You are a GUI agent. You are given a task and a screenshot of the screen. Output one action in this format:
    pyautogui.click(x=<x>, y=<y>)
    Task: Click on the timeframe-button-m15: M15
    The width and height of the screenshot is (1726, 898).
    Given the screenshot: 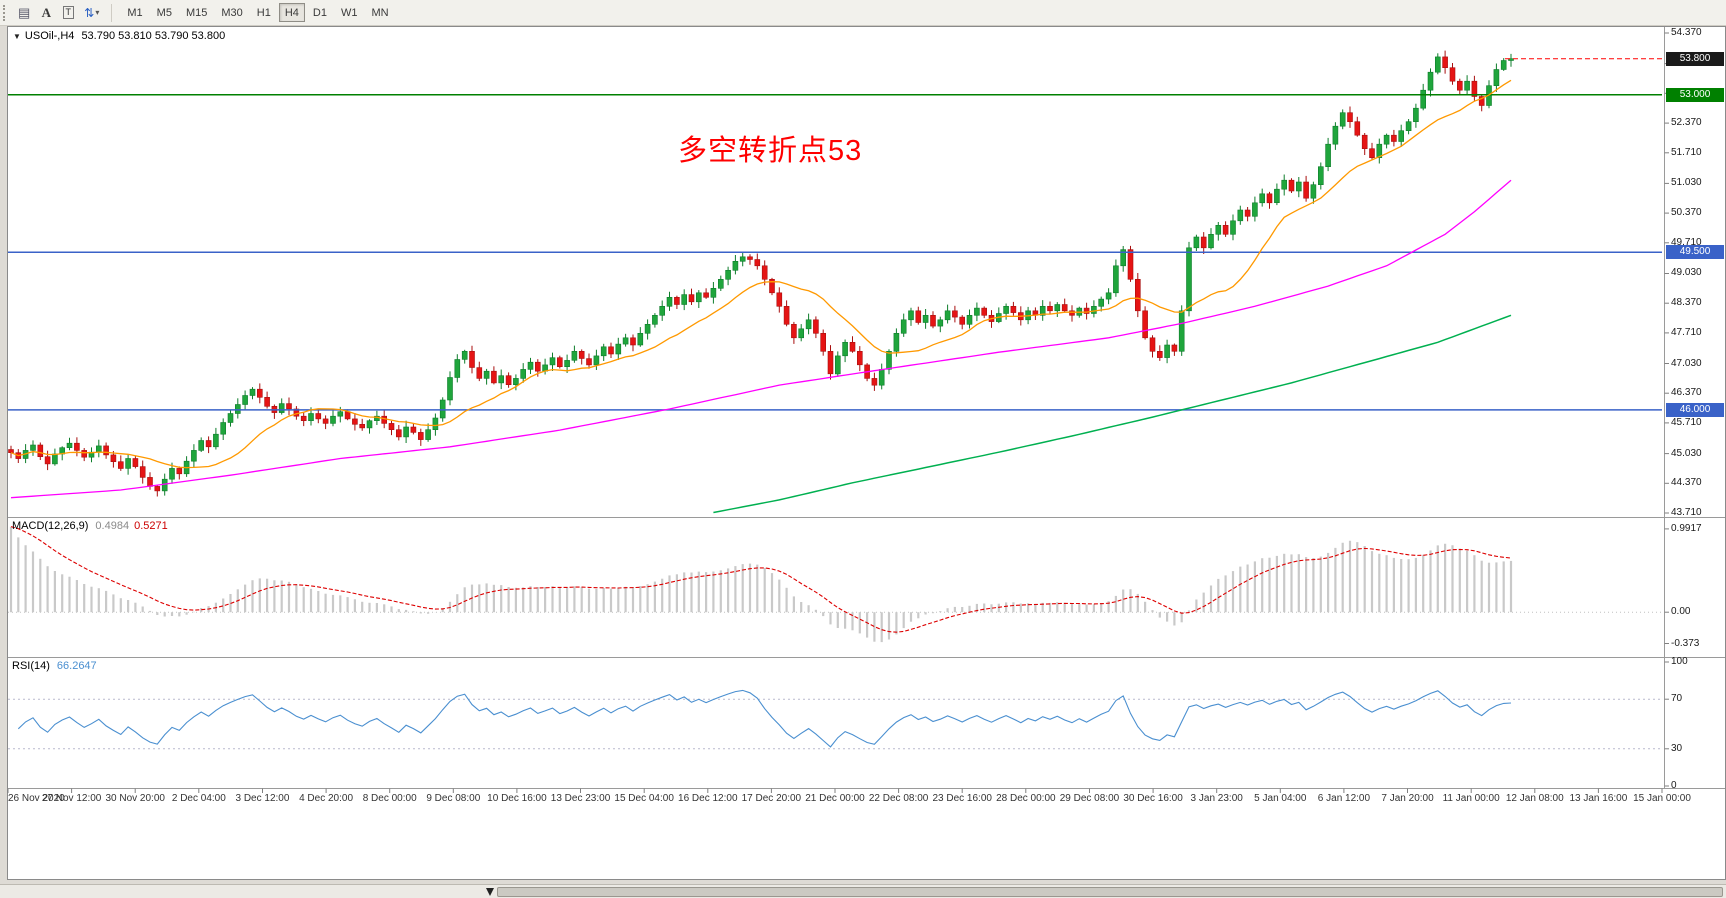 What is the action you would take?
    pyautogui.click(x=196, y=12)
    